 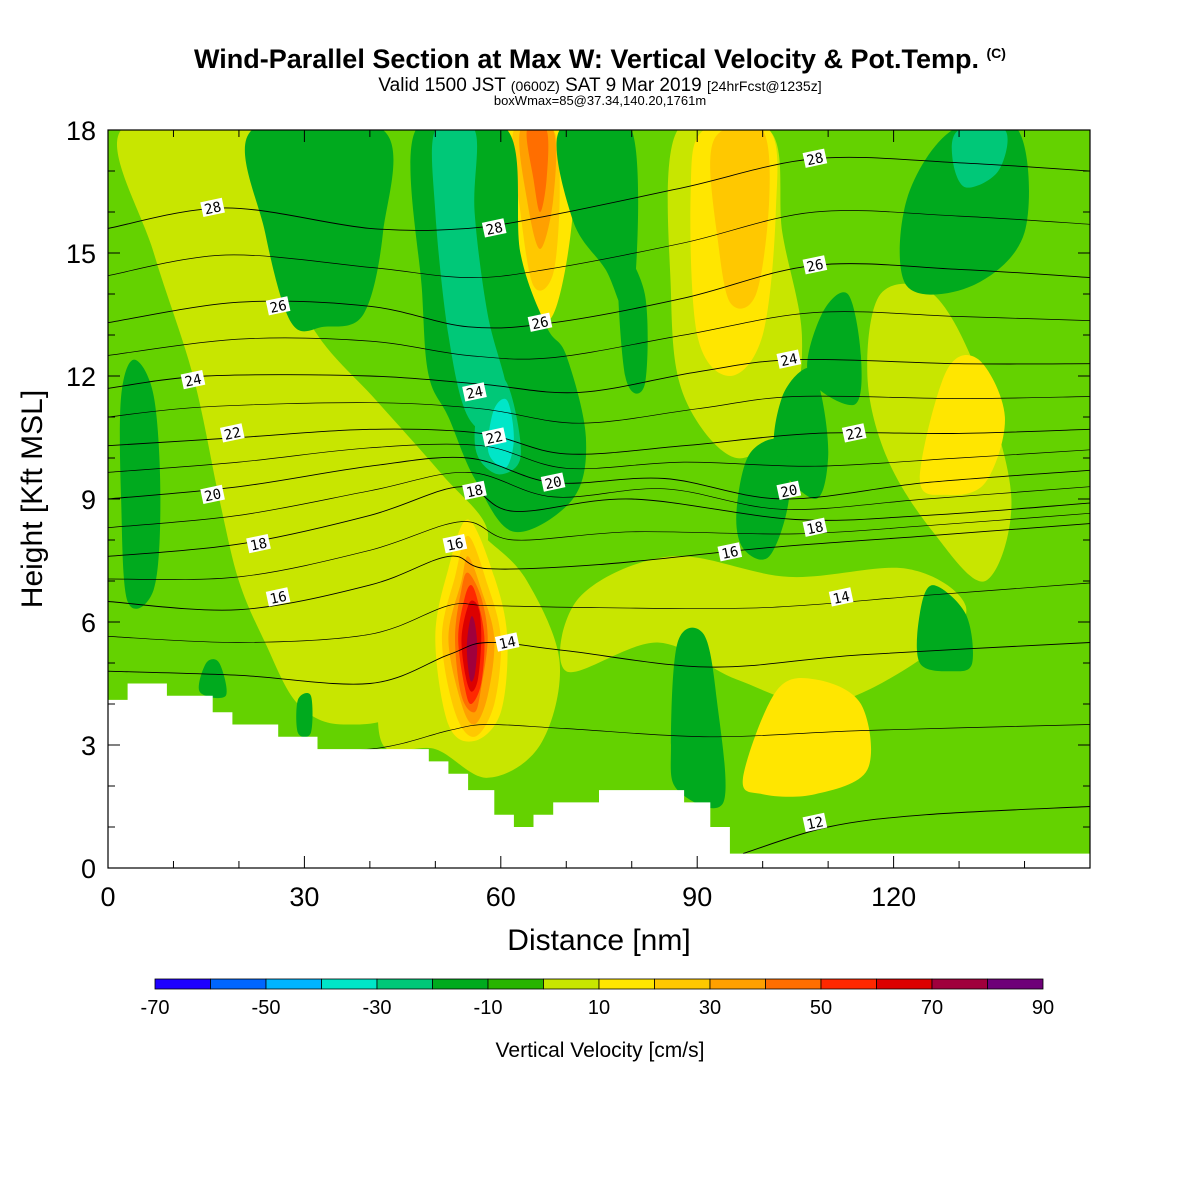 I want to click on y-axis-label: Height [Kft MSL], so click(x=32, y=499).